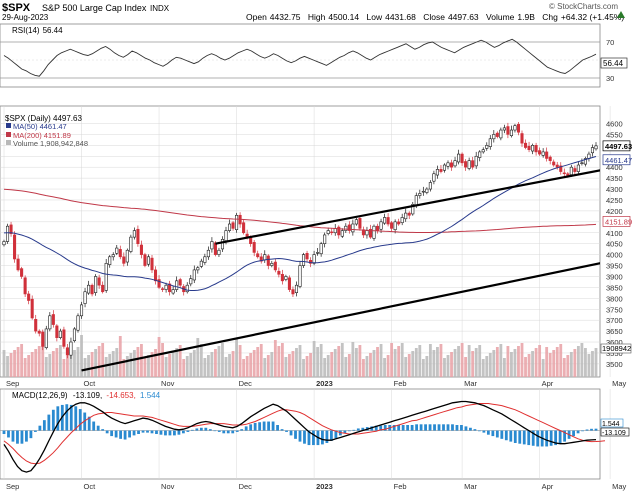 The height and width of the screenshot is (492, 640). What do you see at coordinates (37, 30) in the screenshot?
I see `rsi-label: RSI(14) 56.44` at bounding box center [37, 30].